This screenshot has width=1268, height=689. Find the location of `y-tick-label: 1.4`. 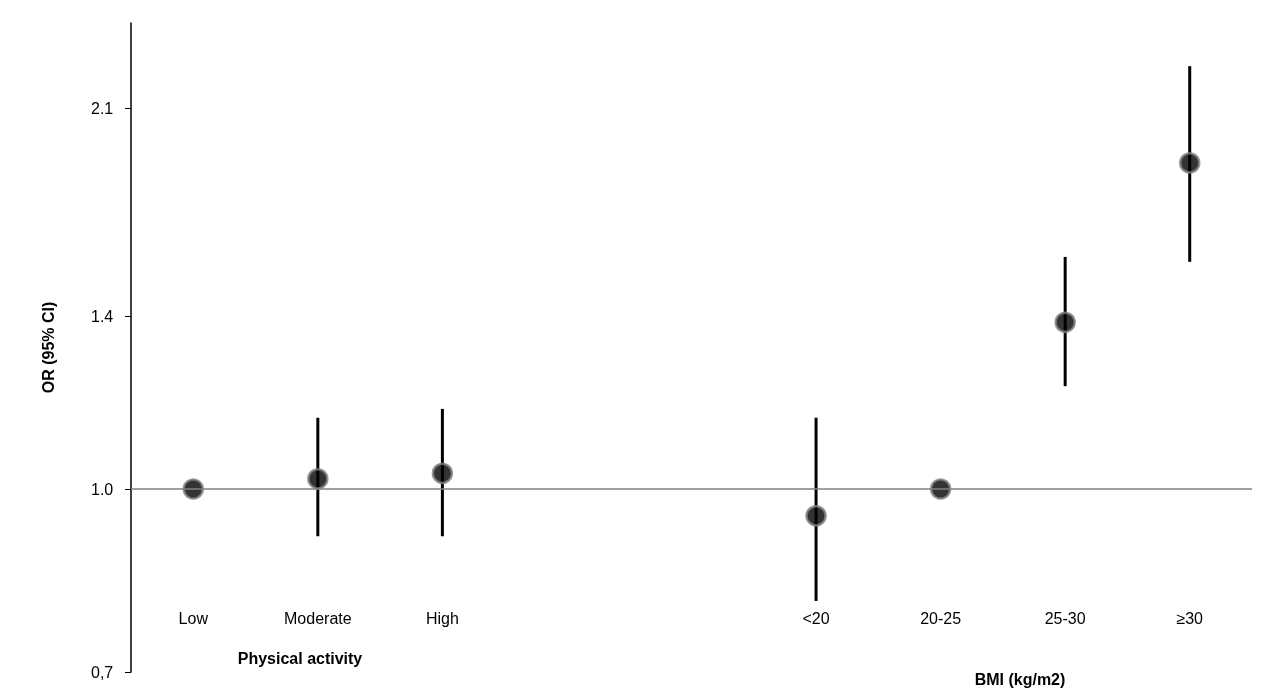

y-tick-label: 1.4 is located at coordinates (102, 316).